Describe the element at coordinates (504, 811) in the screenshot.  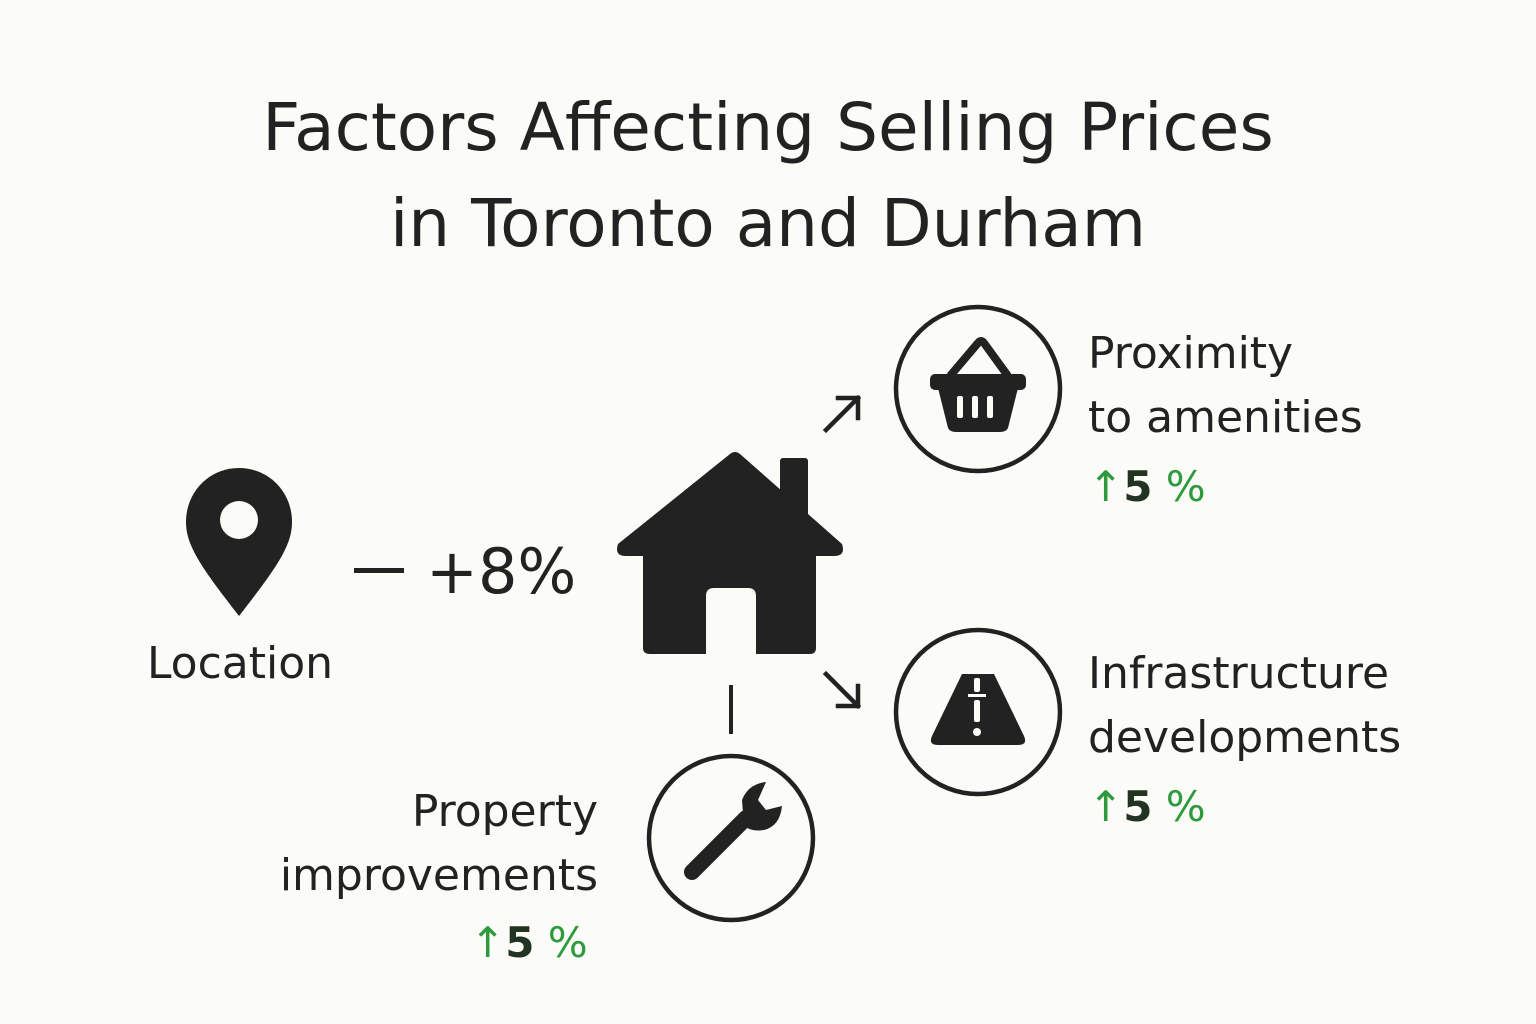
I see `property-label-line-1: Property` at that location.